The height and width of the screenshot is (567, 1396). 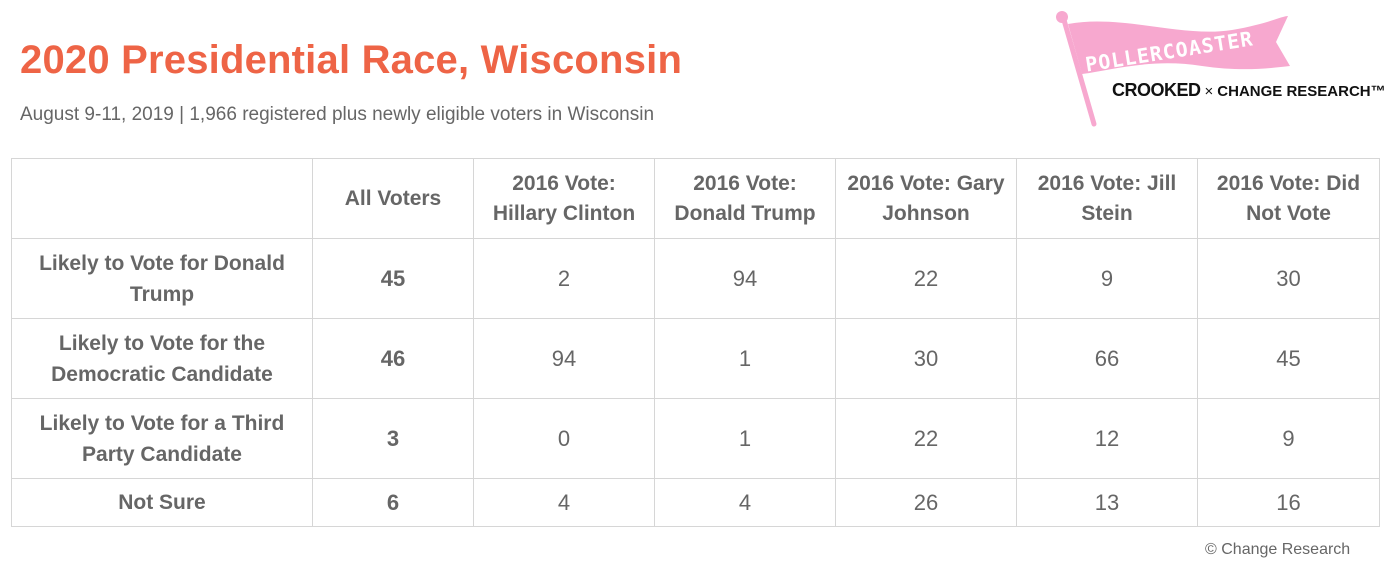 I want to click on logo-brand: CROOKED × CHANGE RESEARCH™, so click(x=1249, y=90).